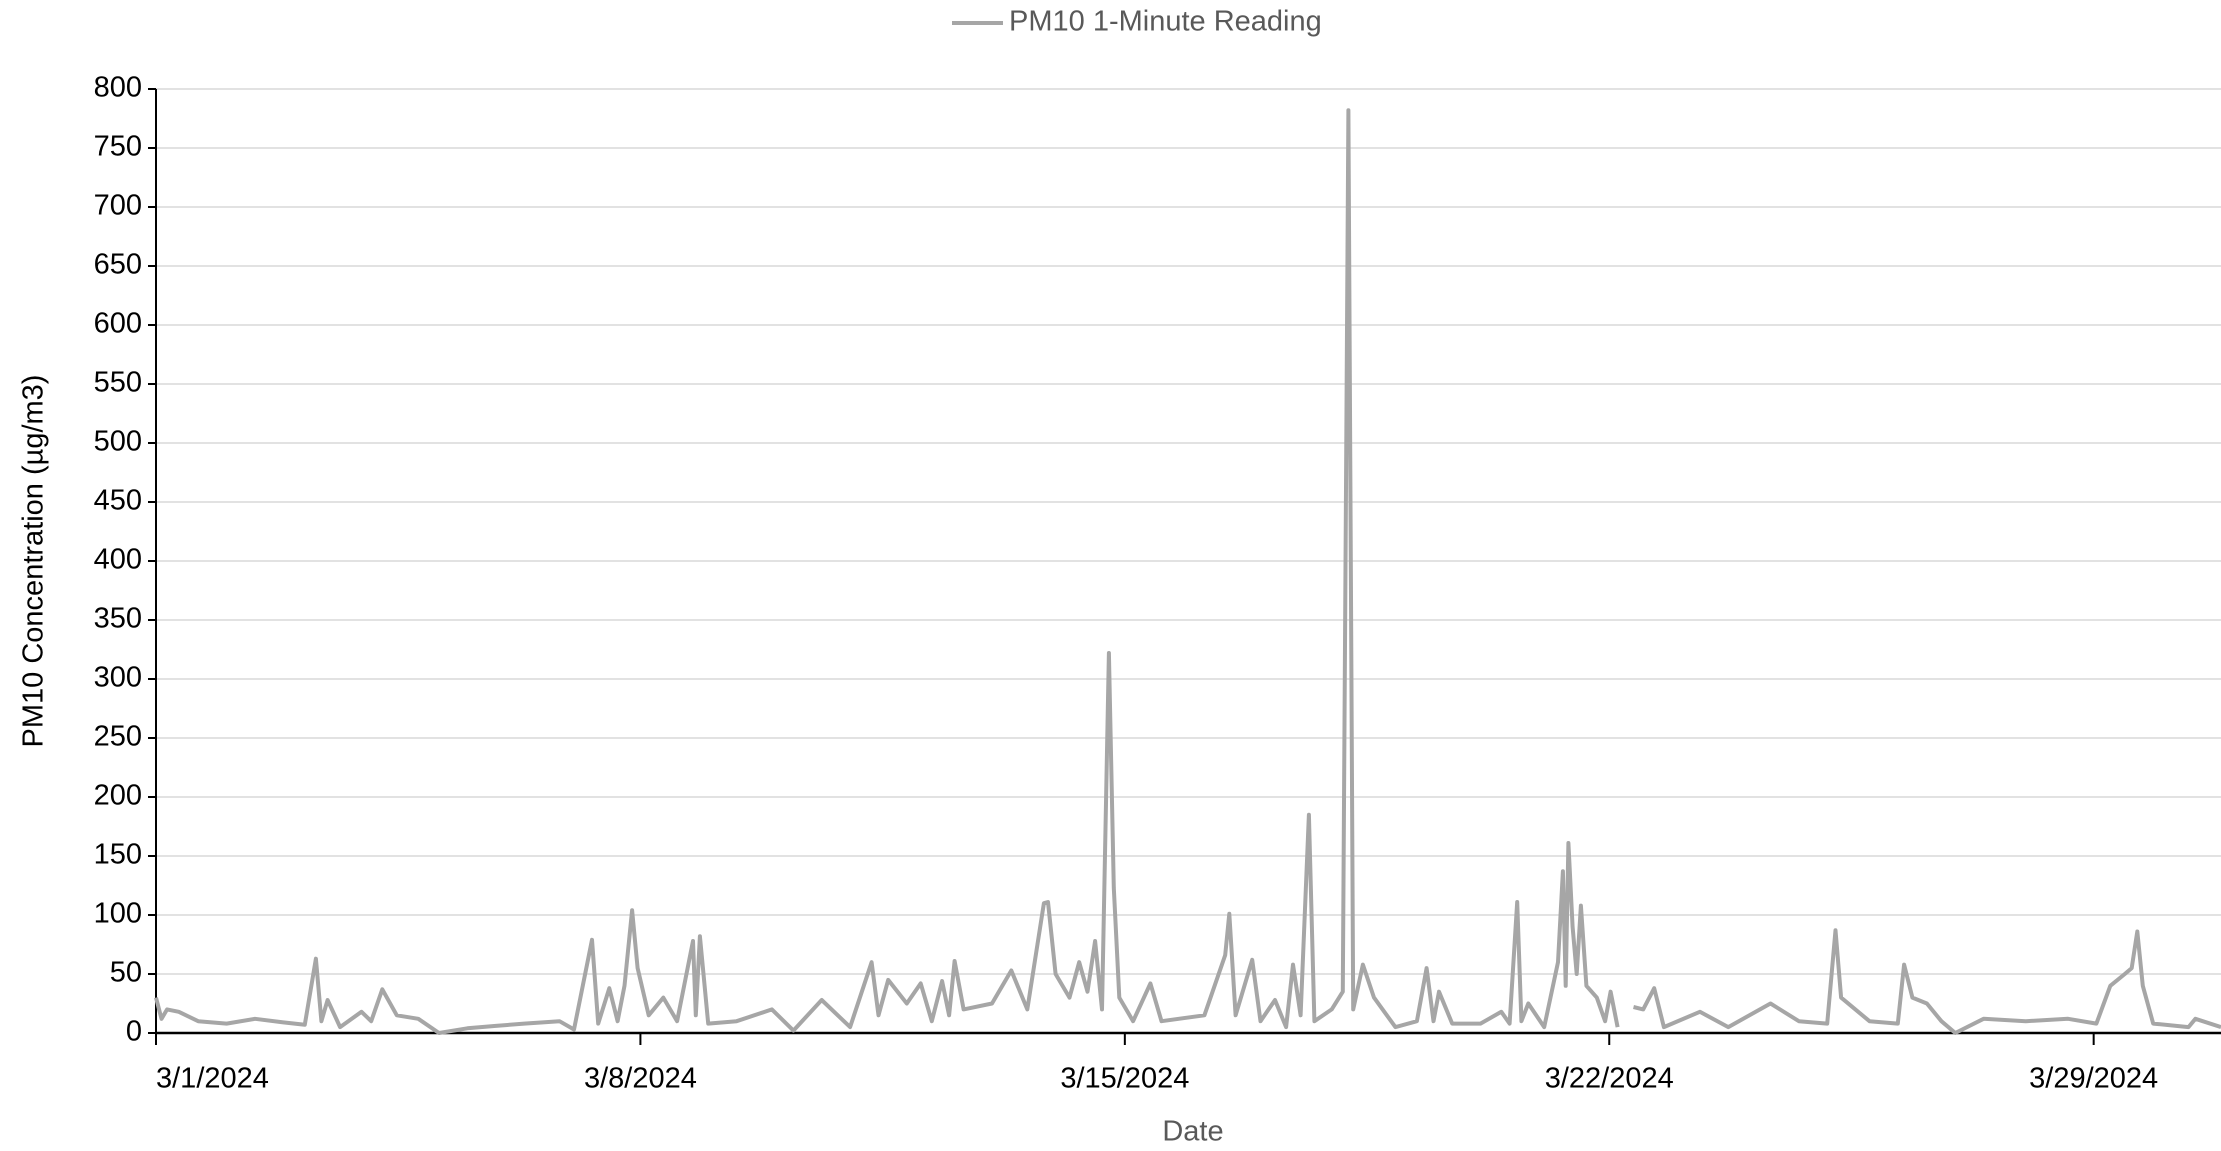 This screenshot has width=2221, height=1151. I want to click on y-tick-label: 350, so click(118, 619).